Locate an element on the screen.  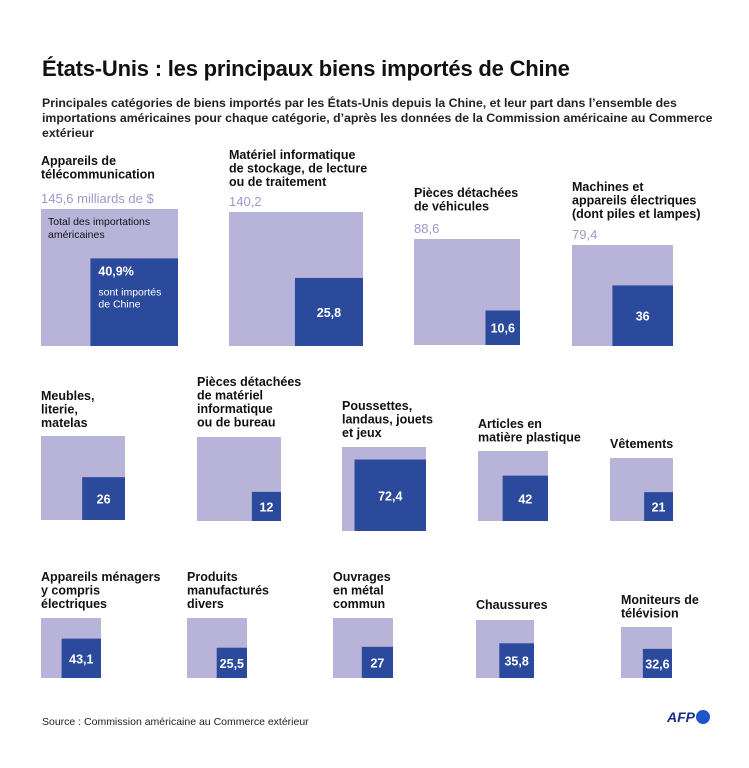
category-label: manufacturés is located at coordinates (228, 591).